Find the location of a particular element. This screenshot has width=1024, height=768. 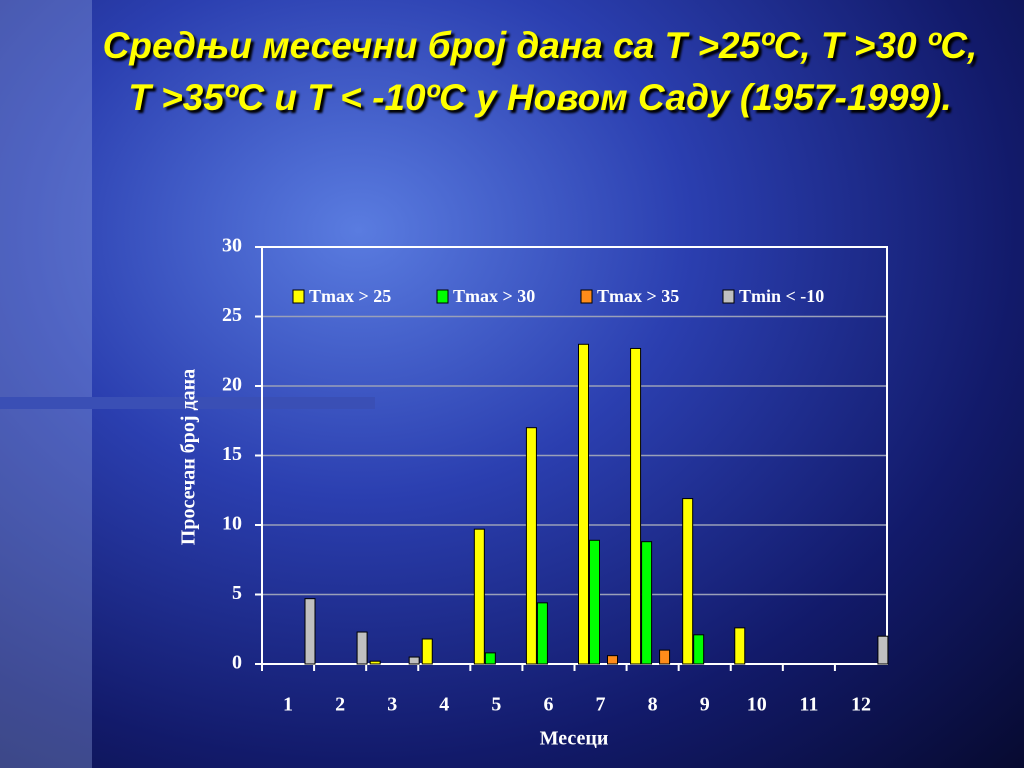

legend-label: Tmin < -10 is located at coordinates (781, 296).